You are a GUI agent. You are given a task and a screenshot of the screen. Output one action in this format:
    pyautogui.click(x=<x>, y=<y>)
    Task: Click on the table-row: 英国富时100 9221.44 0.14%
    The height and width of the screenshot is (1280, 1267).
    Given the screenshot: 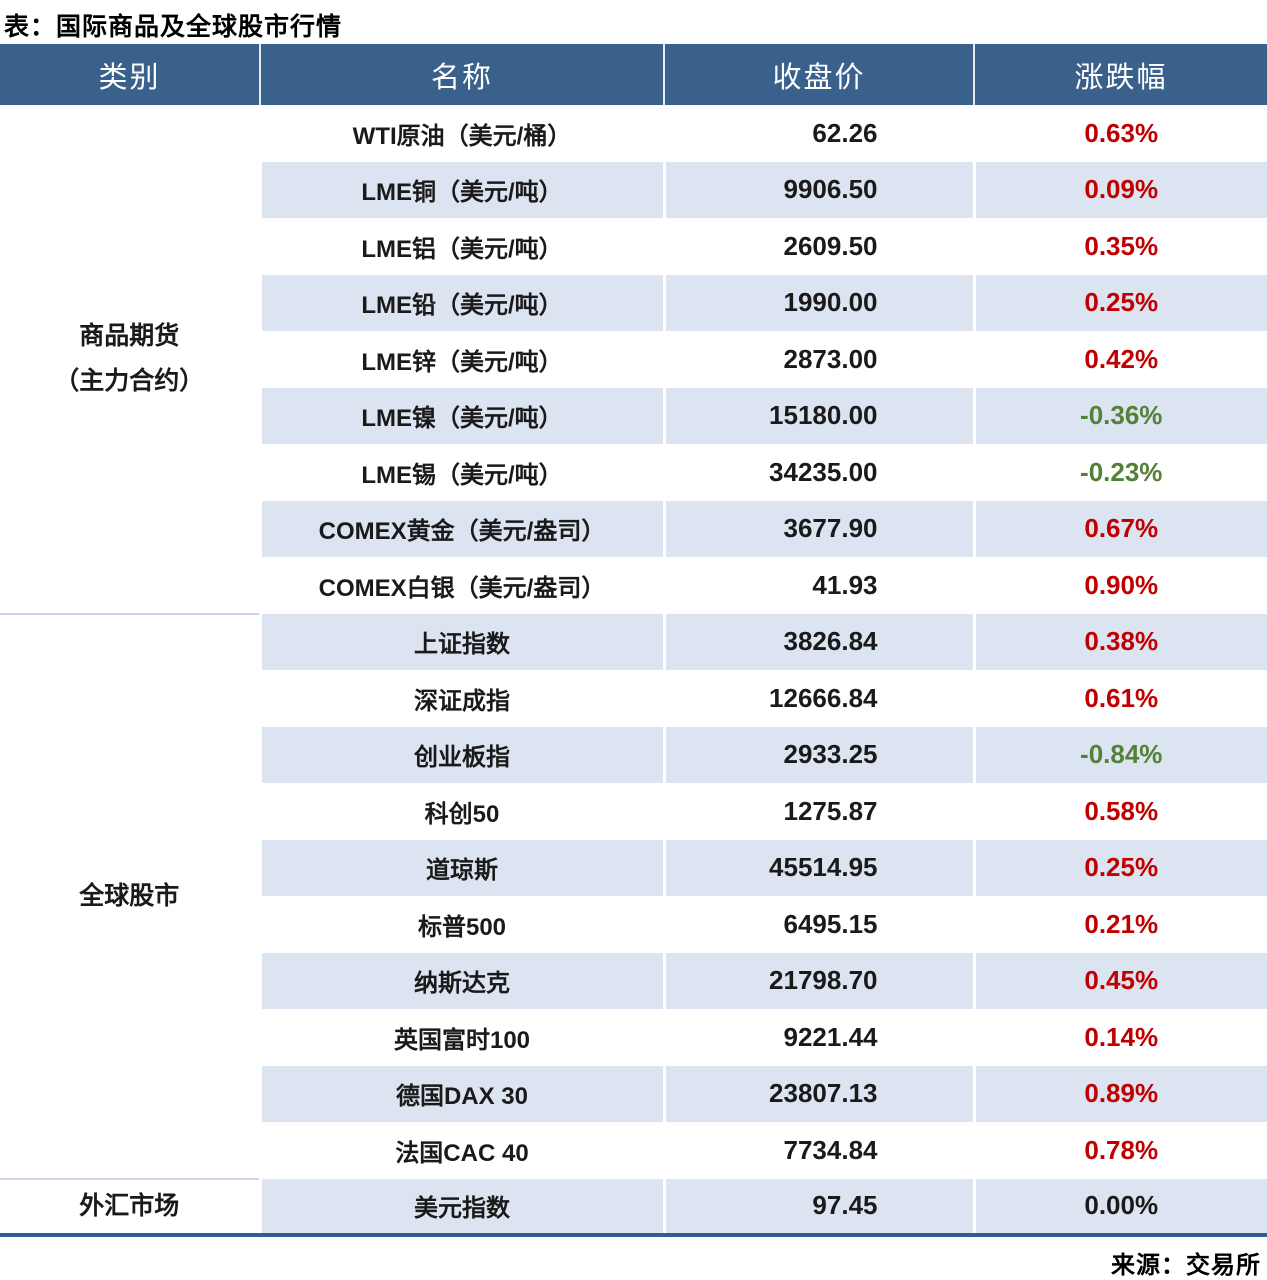 What is the action you would take?
    pyautogui.click(x=633, y=1037)
    